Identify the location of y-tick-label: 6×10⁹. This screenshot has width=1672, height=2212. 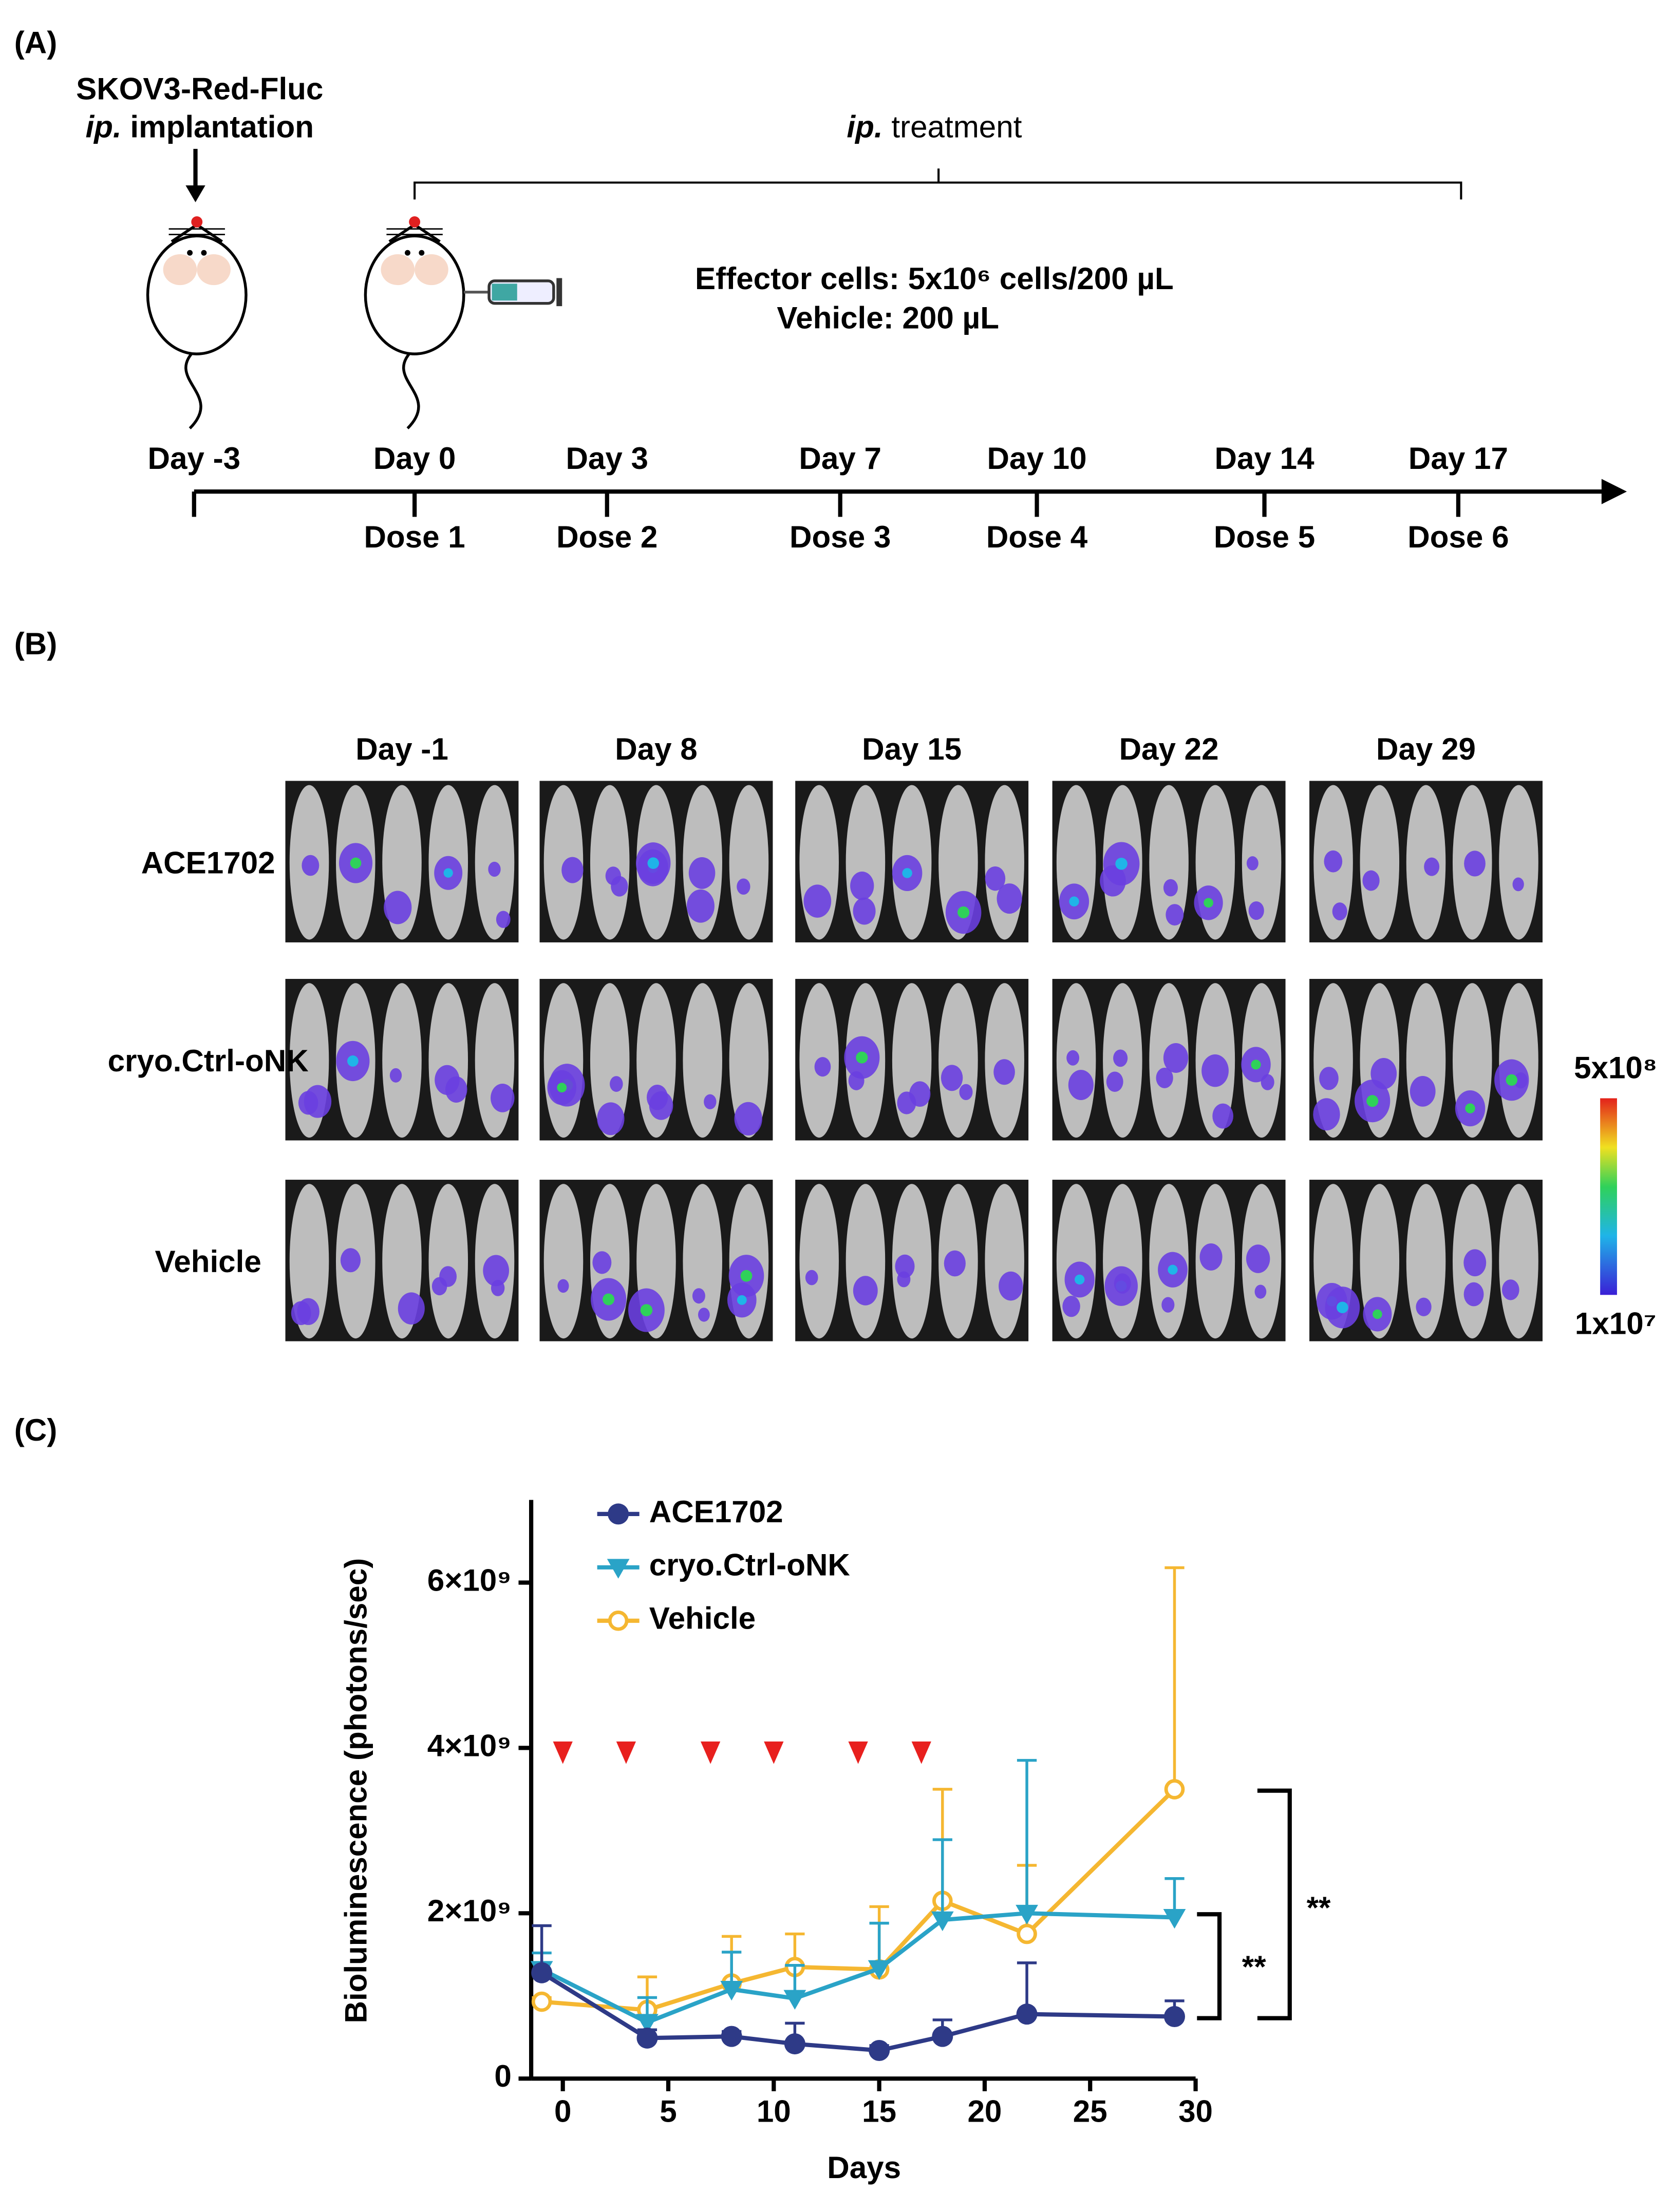
(470, 1580).